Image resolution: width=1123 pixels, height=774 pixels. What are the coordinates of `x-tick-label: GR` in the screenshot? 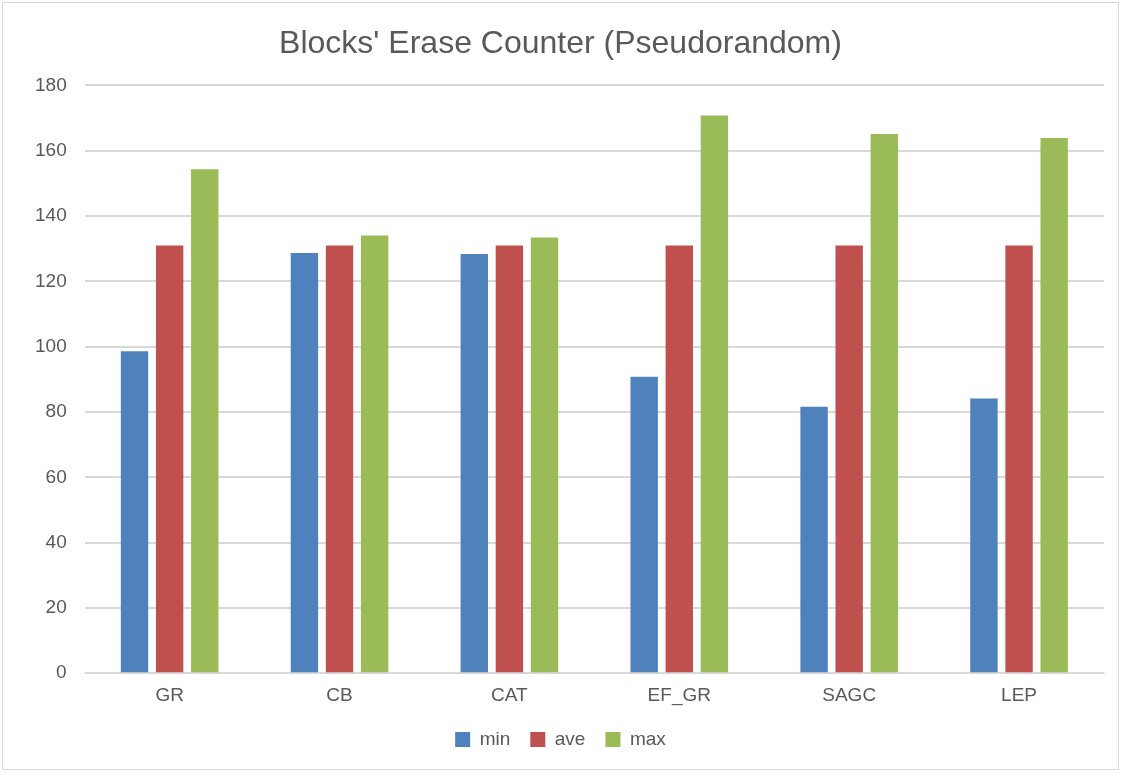 It's located at (169, 694).